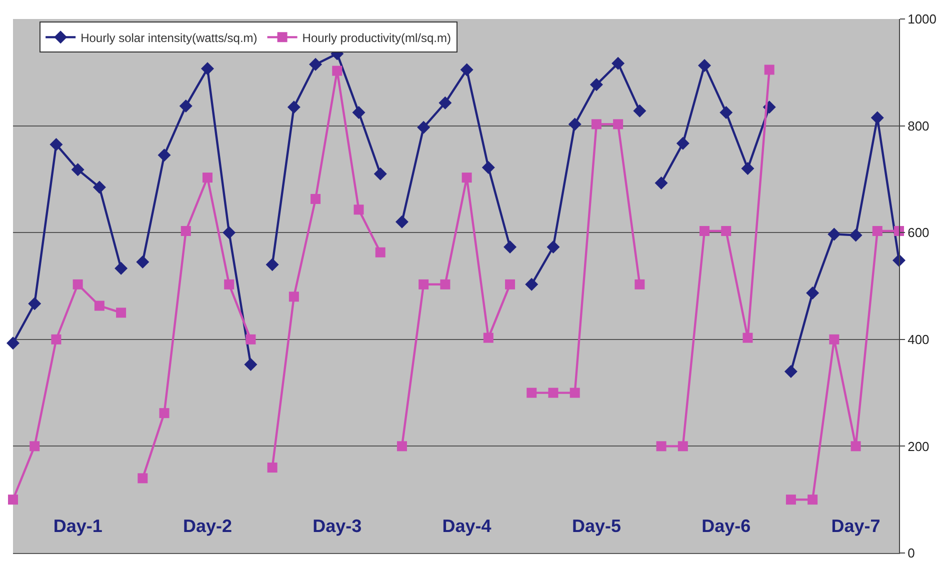  I want to click on x-tick-label: Day-6, so click(726, 526).